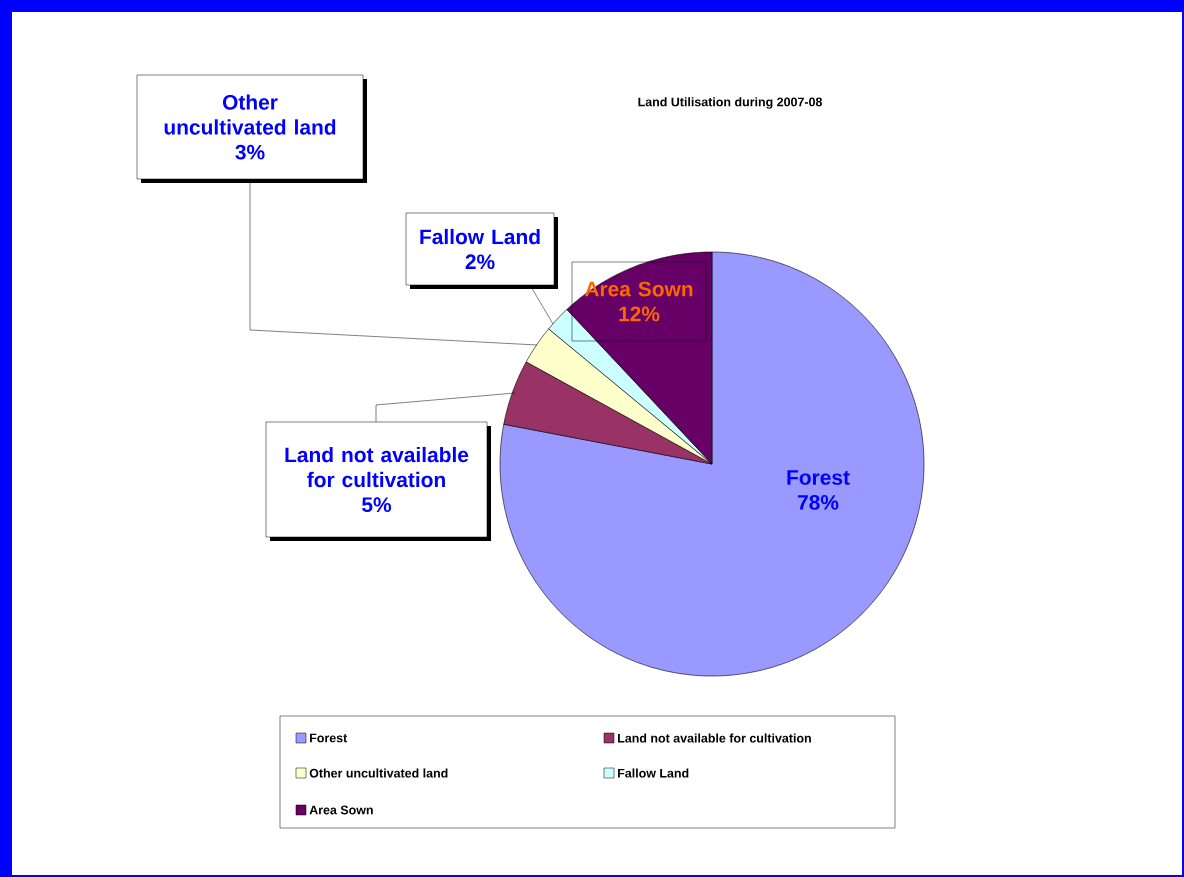  I want to click on slice-label: Fallow Land, so click(480, 236).